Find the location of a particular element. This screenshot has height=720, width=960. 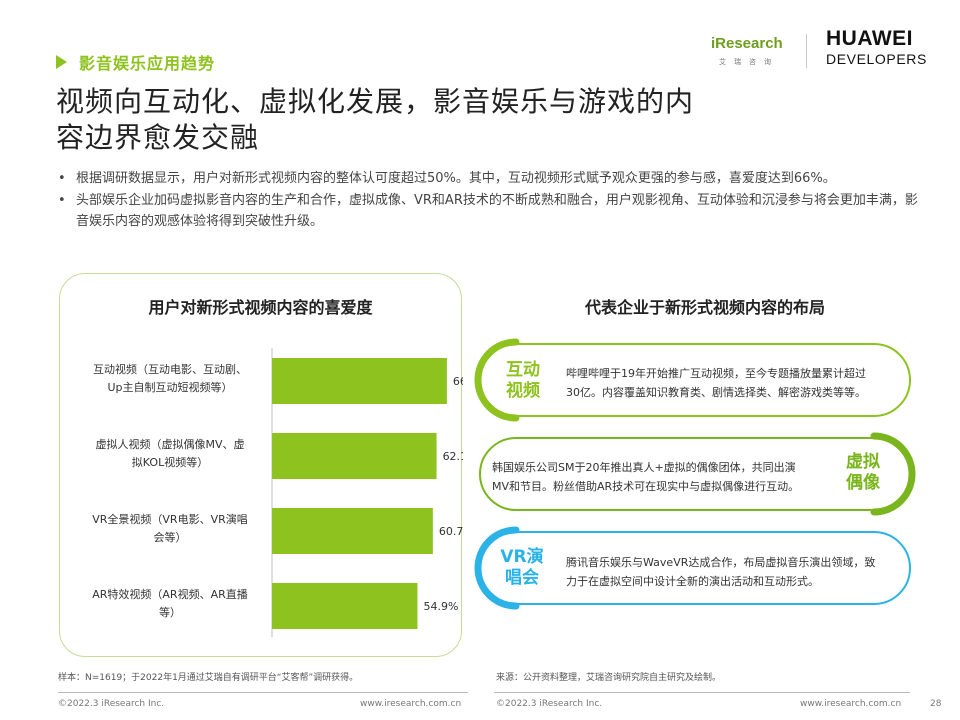

bar-value-label-3: 54.9% is located at coordinates (440, 606).